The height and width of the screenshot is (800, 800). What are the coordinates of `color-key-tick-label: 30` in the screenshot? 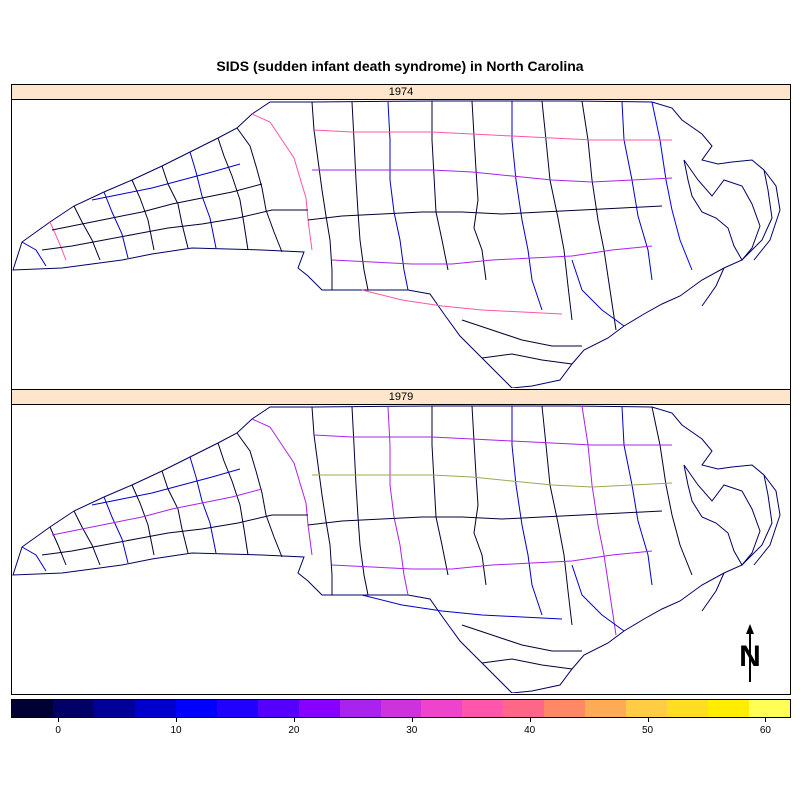 It's located at (412, 730).